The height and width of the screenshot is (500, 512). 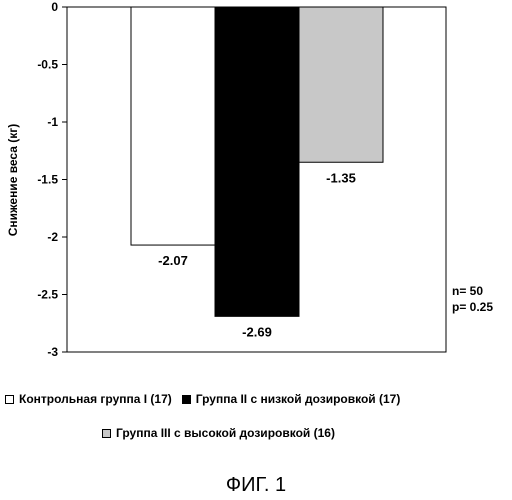 What do you see at coordinates (95, 399) in the screenshot?
I see `legend-label-control: Контрольная группа I (17)` at bounding box center [95, 399].